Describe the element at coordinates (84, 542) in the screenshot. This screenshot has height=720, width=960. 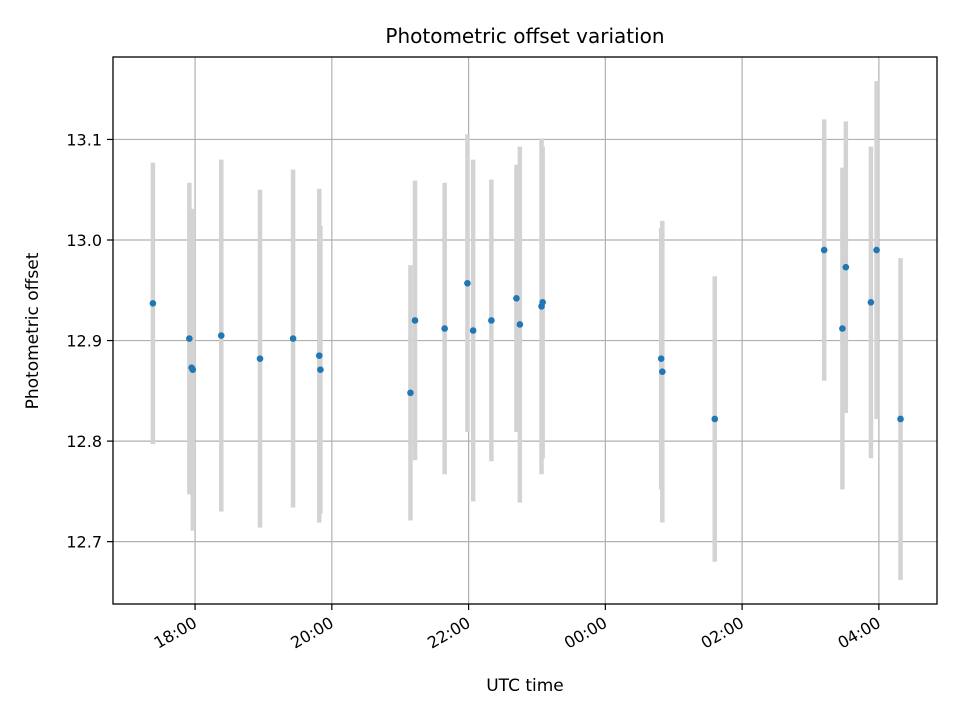
I see `y-tick-label: 12.7` at that location.